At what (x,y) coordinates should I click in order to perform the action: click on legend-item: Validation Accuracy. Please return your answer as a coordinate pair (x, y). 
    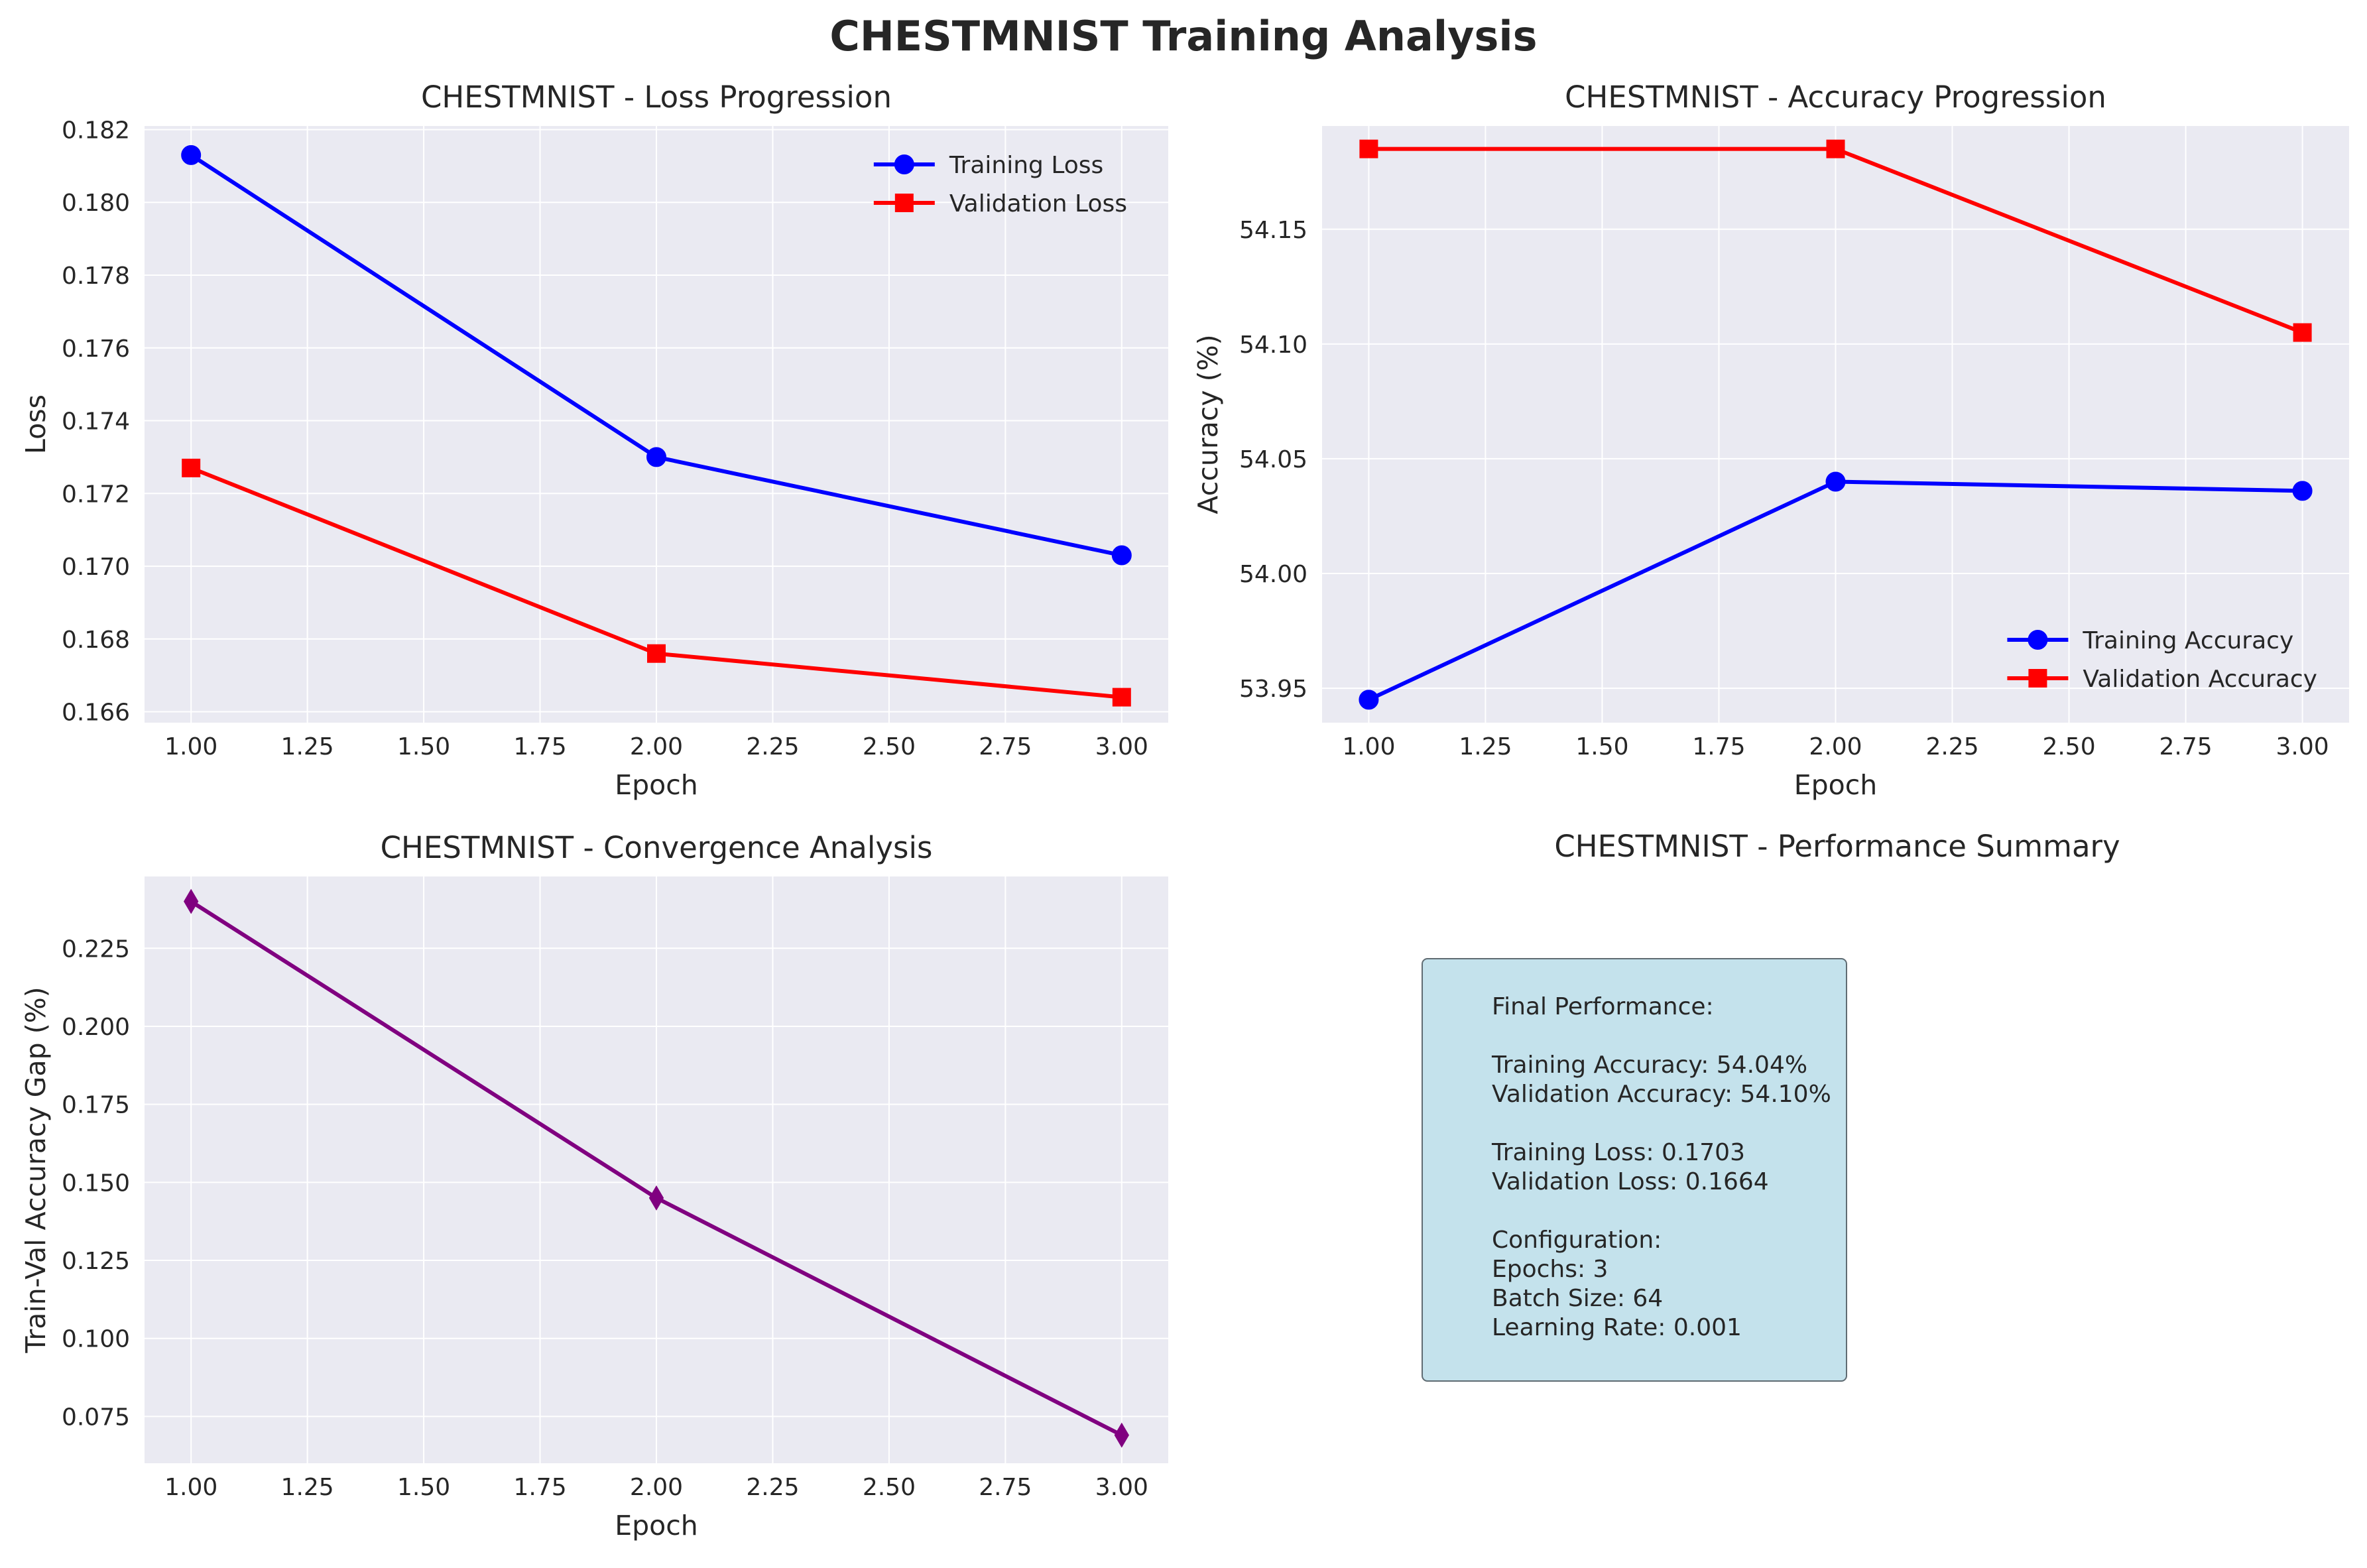
    Looking at the image, I should click on (2162, 679).